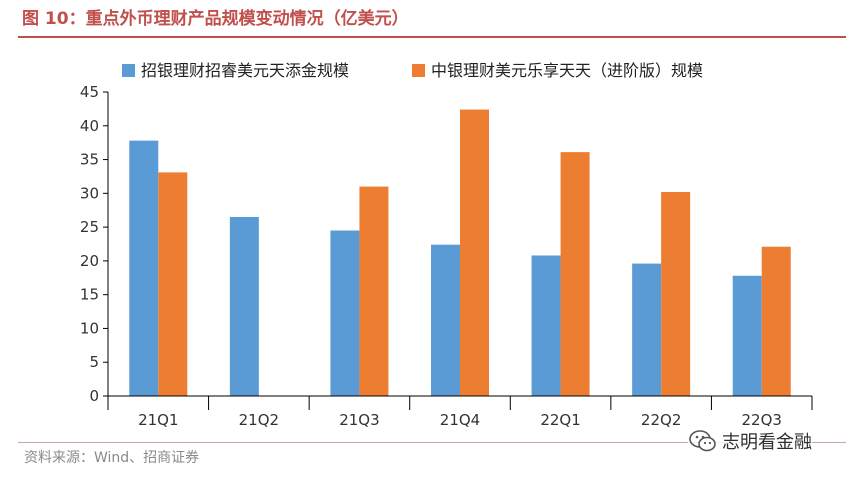  I want to click on source-note: 资料来源：Wind、招商证券, so click(112, 458).